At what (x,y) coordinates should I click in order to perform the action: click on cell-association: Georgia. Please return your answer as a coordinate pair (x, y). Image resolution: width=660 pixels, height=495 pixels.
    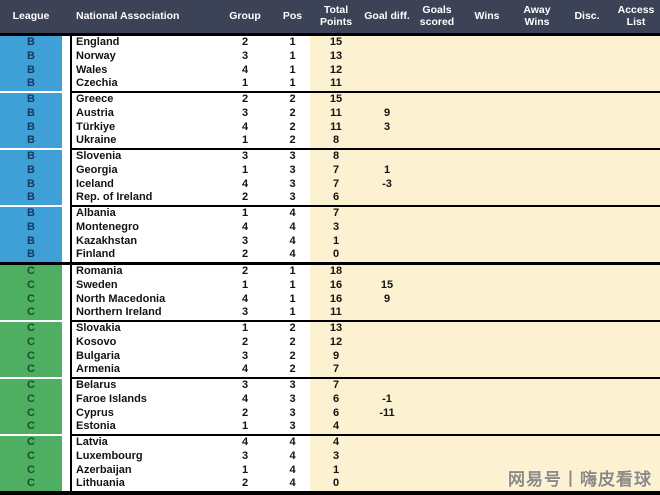
    Looking at the image, I should click on (143, 170).